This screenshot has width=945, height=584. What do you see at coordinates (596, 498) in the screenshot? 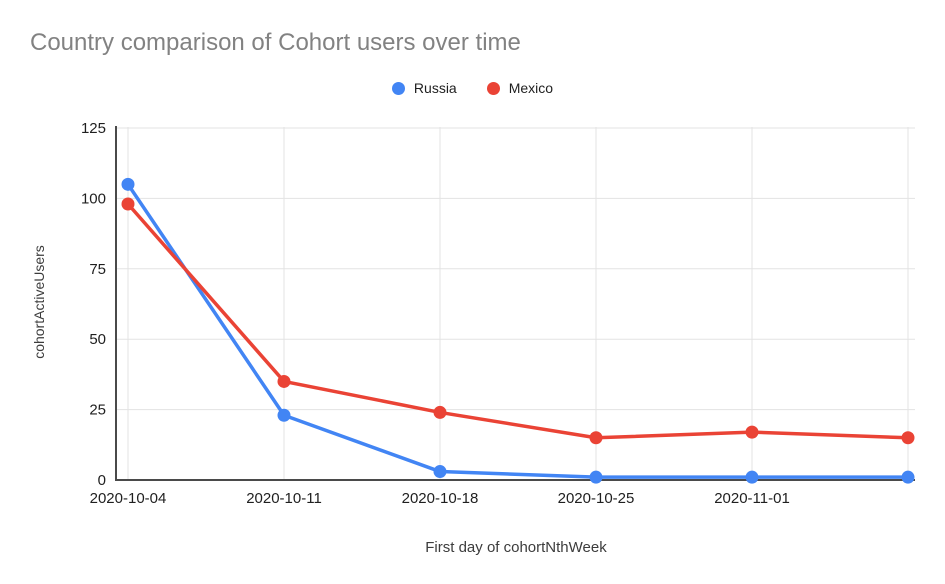
I see `x-tick-label: 2020-10-25` at bounding box center [596, 498].